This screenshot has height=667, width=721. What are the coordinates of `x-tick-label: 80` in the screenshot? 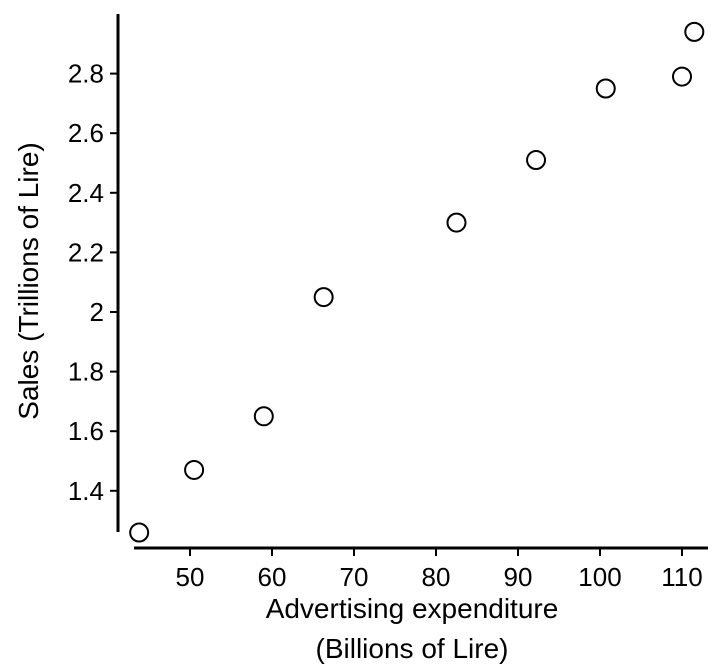 It's located at (436, 577).